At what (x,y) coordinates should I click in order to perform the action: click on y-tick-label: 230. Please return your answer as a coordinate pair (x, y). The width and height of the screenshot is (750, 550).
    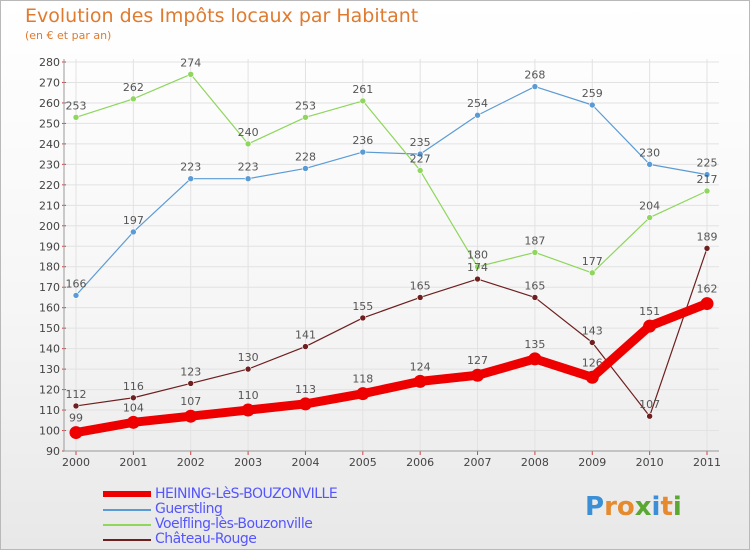
    Looking at the image, I should click on (49, 164).